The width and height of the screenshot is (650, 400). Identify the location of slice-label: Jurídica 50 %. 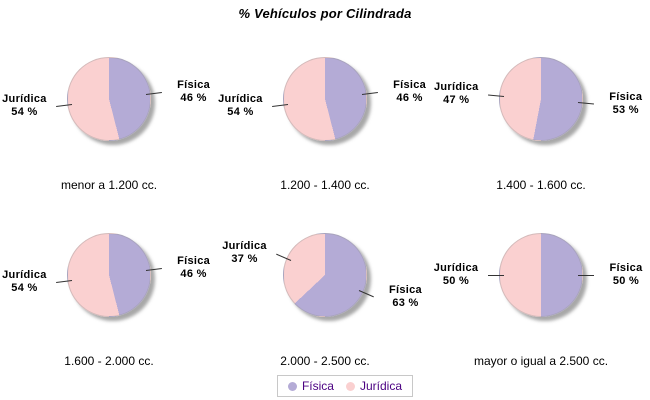
(456, 275).